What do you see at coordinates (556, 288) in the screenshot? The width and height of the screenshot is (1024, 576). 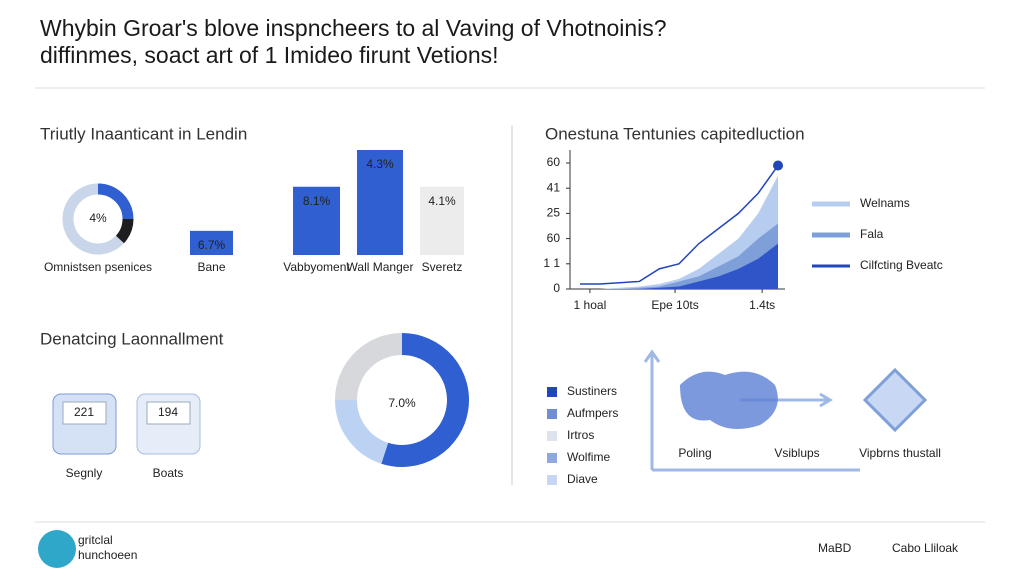 I see `y-tick-label: 0` at bounding box center [556, 288].